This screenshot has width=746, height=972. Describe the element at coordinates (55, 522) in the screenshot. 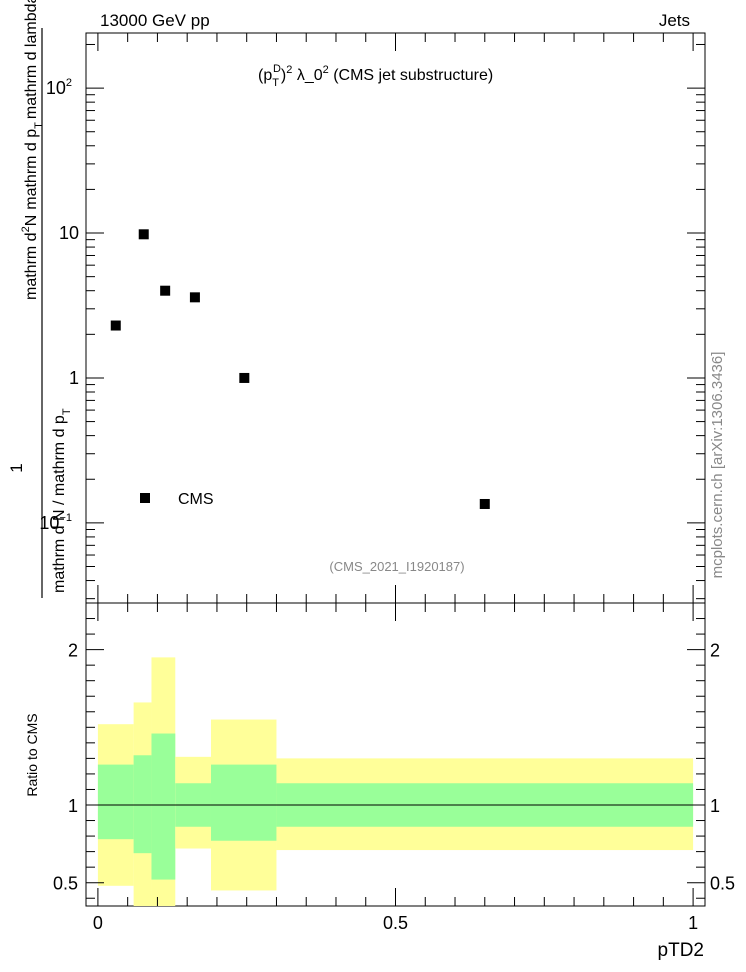

I see `main-y-tick-label: 10⁻¹` at that location.